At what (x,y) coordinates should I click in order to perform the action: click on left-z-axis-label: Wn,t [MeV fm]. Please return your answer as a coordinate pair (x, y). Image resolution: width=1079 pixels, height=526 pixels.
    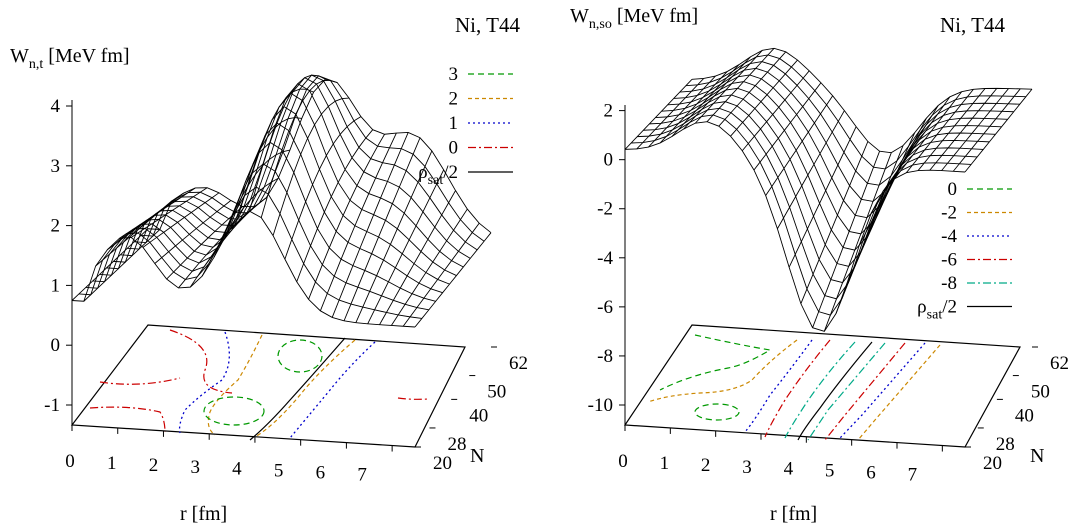
    Looking at the image, I should click on (70, 58).